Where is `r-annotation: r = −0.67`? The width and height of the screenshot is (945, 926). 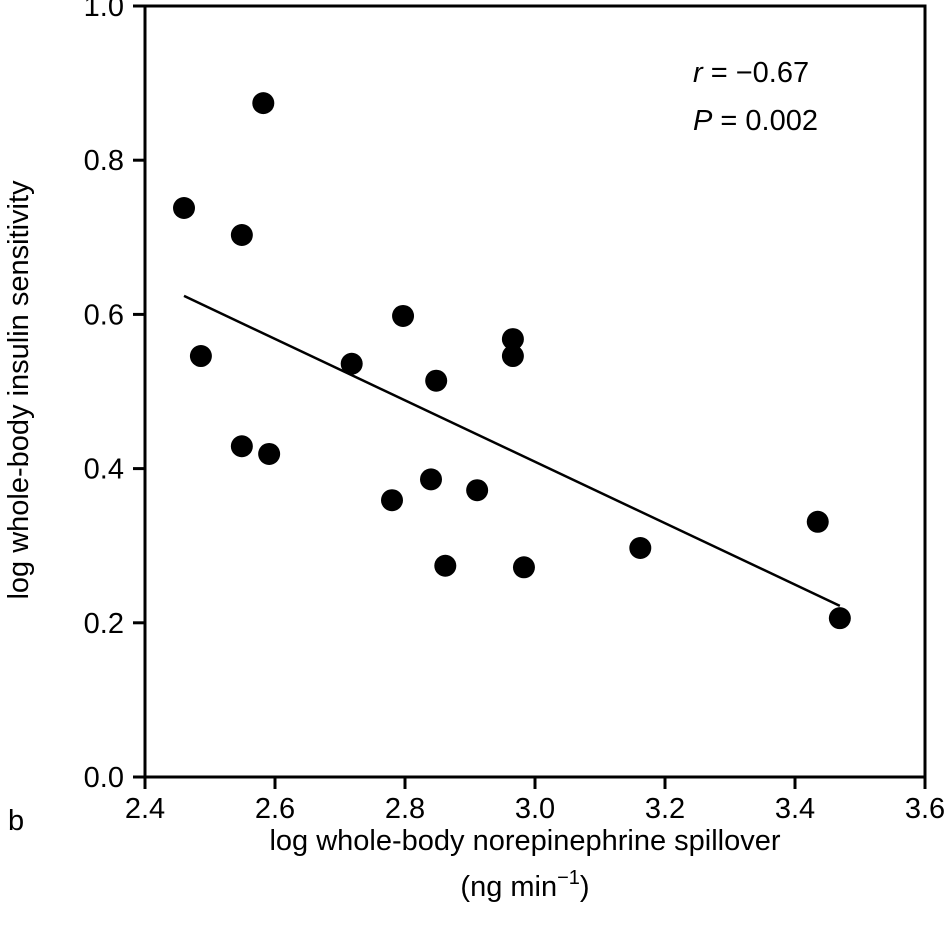 r-annotation: r = −0.67 is located at coordinates (751, 73).